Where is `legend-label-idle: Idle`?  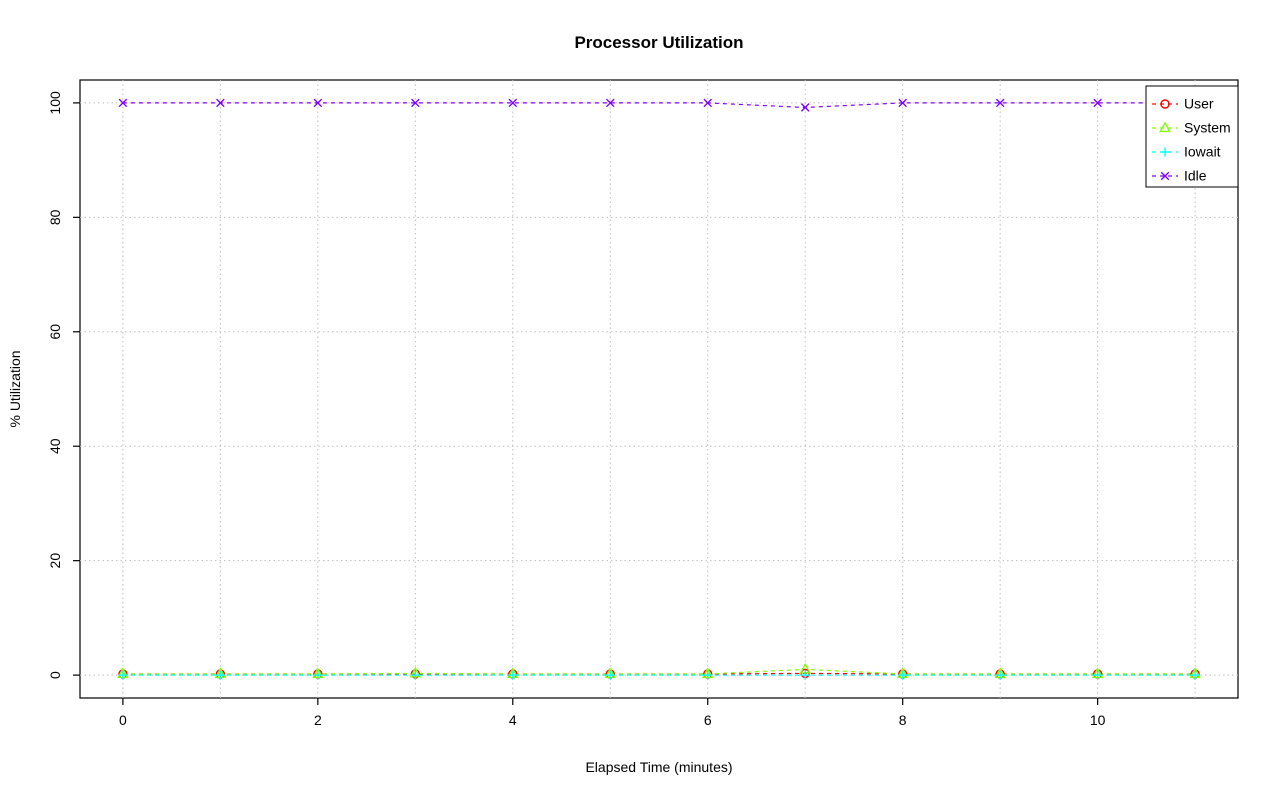 legend-label-idle: Idle is located at coordinates (1195, 176).